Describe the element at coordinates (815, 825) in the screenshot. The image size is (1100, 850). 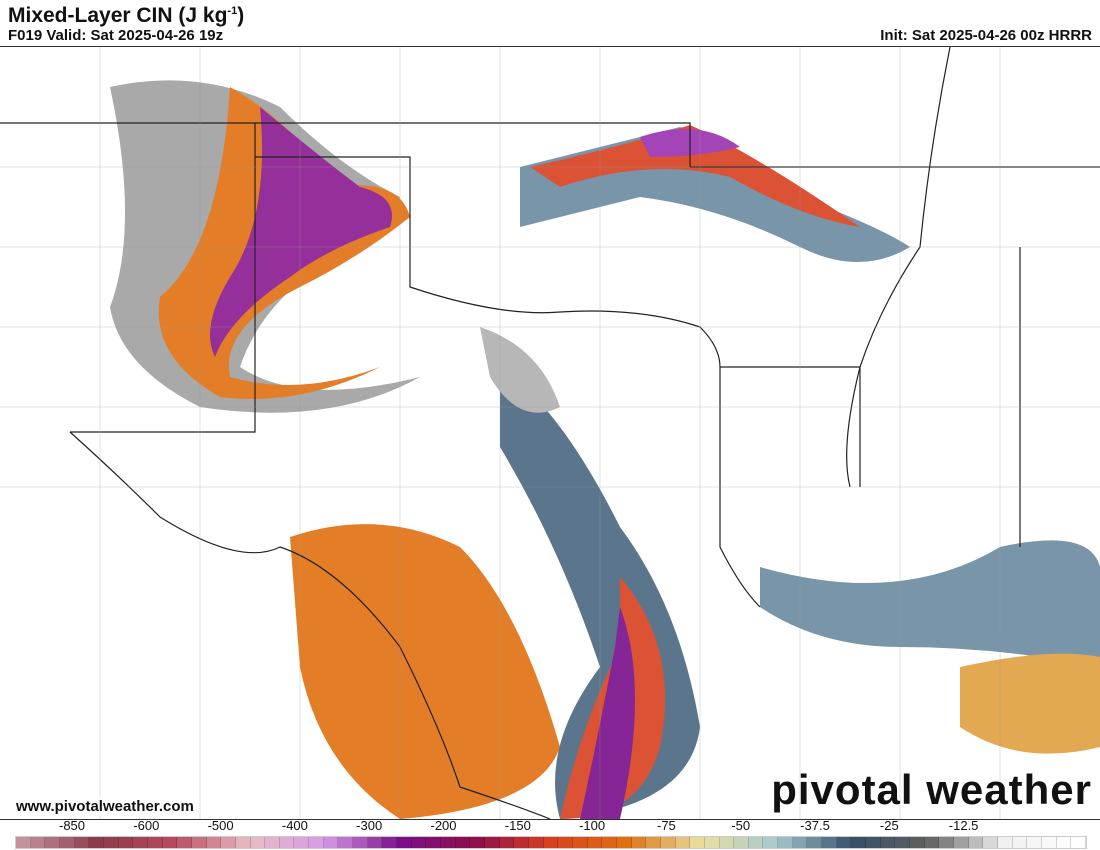
I see `colorbar-label: -37.5` at that location.